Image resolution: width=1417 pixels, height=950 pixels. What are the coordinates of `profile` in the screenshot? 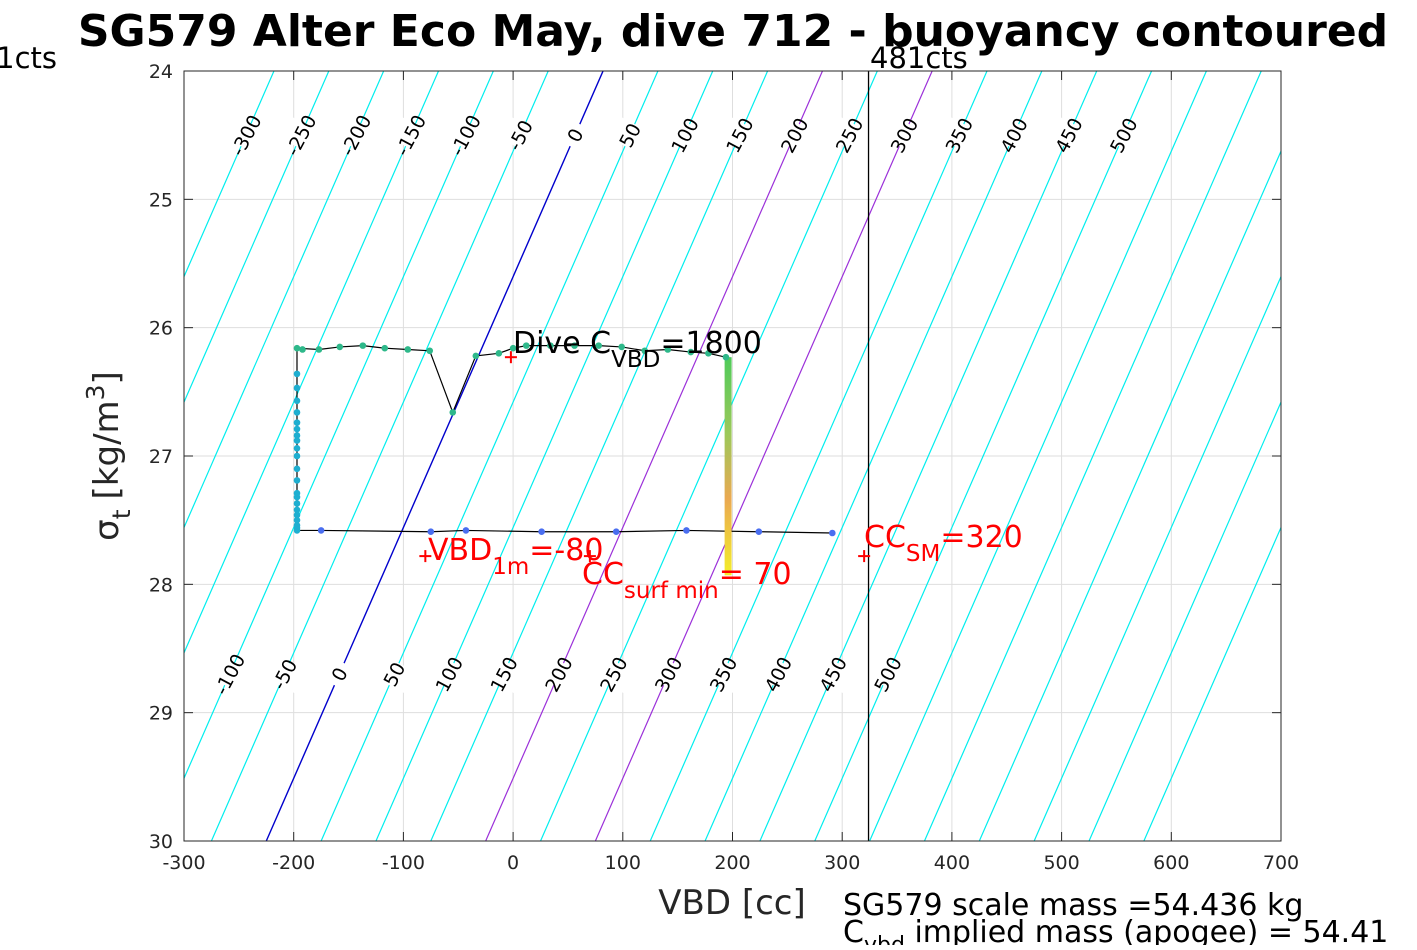 It's located at (564, 459).